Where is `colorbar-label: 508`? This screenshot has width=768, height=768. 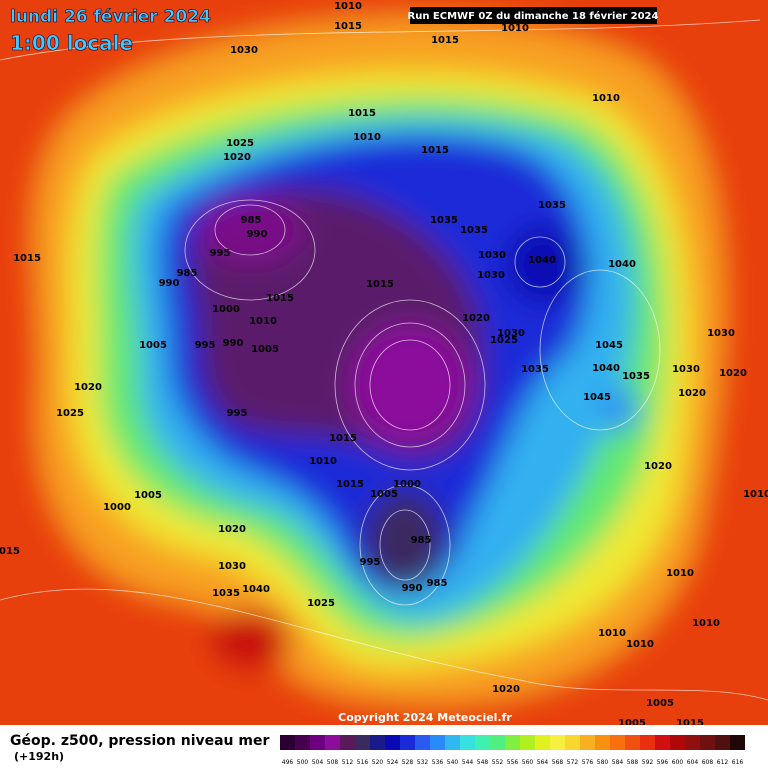
colorbar-label: 508 is located at coordinates (333, 762).